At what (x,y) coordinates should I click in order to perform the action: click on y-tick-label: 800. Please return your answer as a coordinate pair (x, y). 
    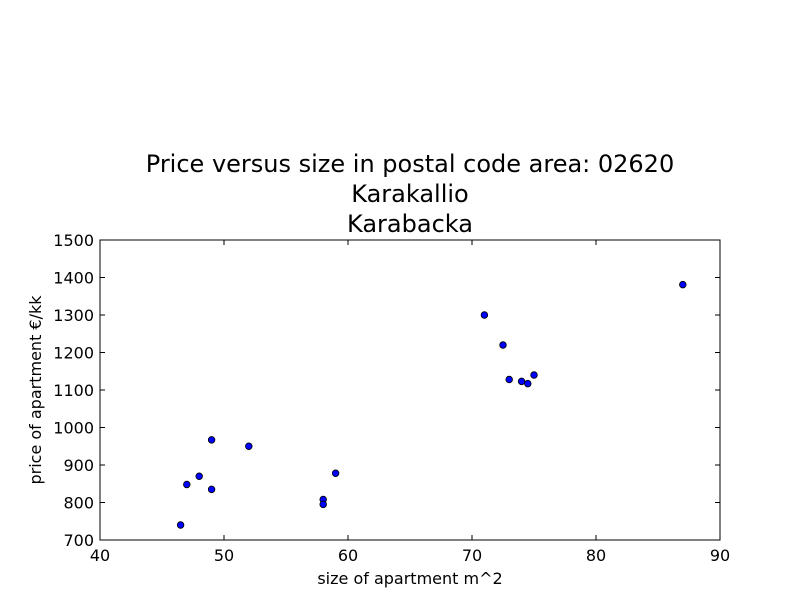
    Looking at the image, I should click on (78, 503).